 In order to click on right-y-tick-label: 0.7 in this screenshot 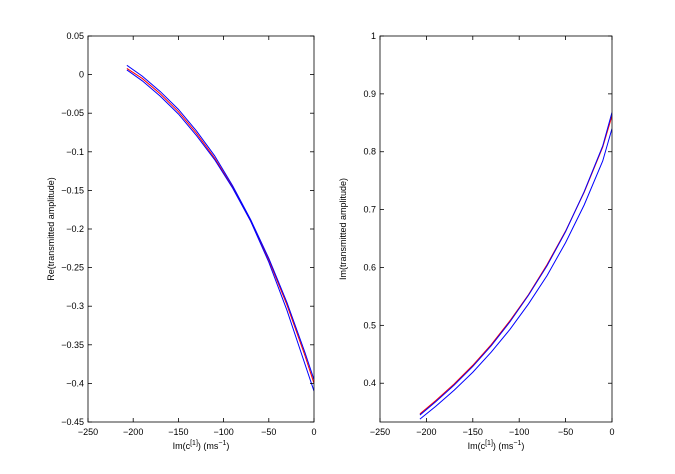, I will do `click(369, 210)`.